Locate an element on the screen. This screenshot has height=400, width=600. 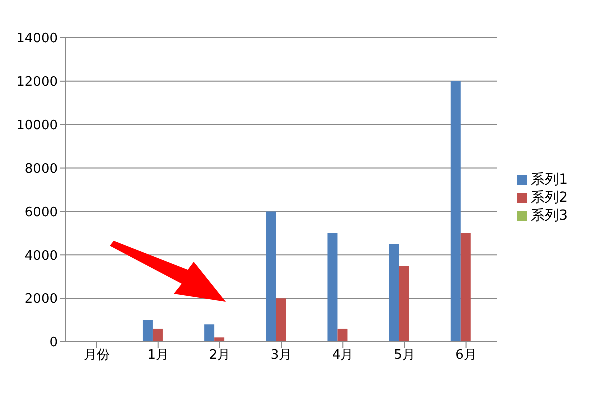
legend-label: 系列2 is located at coordinates (549, 198).